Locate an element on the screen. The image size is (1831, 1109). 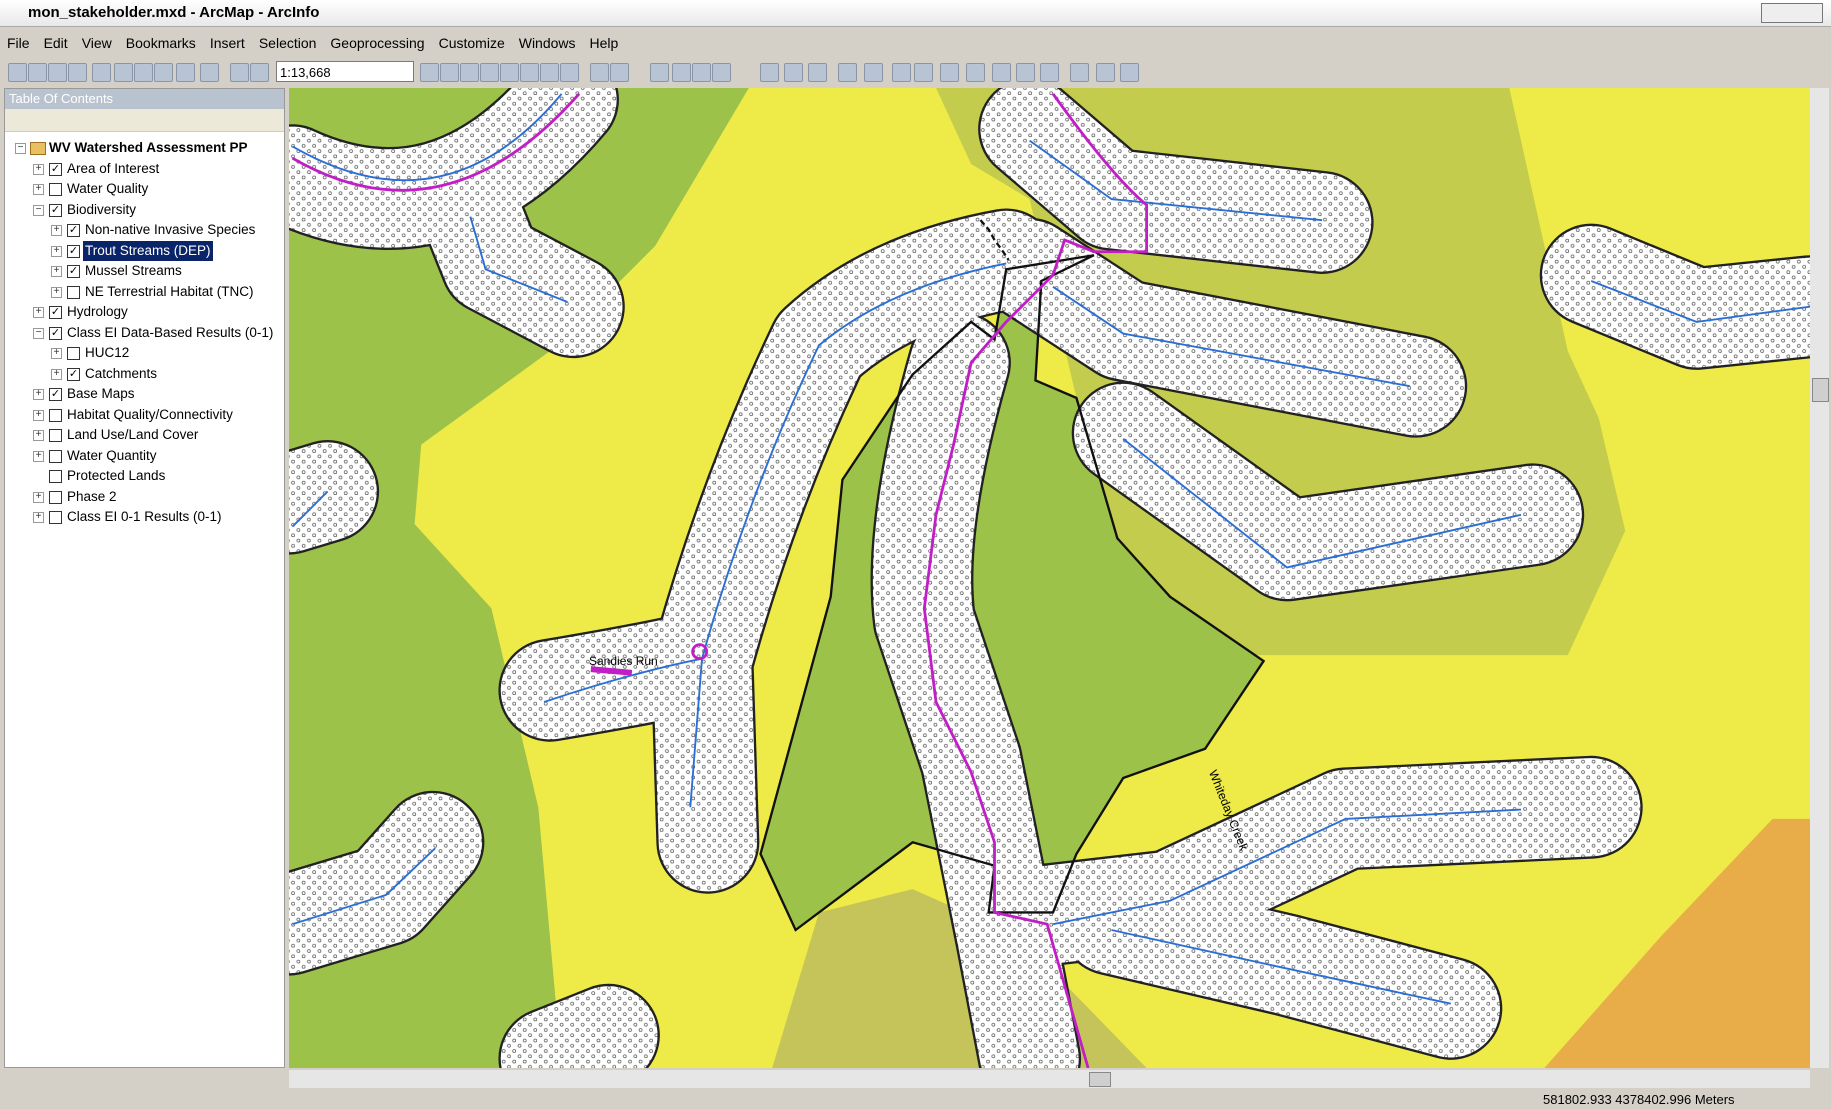
toc-label: Class EI 0-1 Results (0-1) is located at coordinates (144, 516).